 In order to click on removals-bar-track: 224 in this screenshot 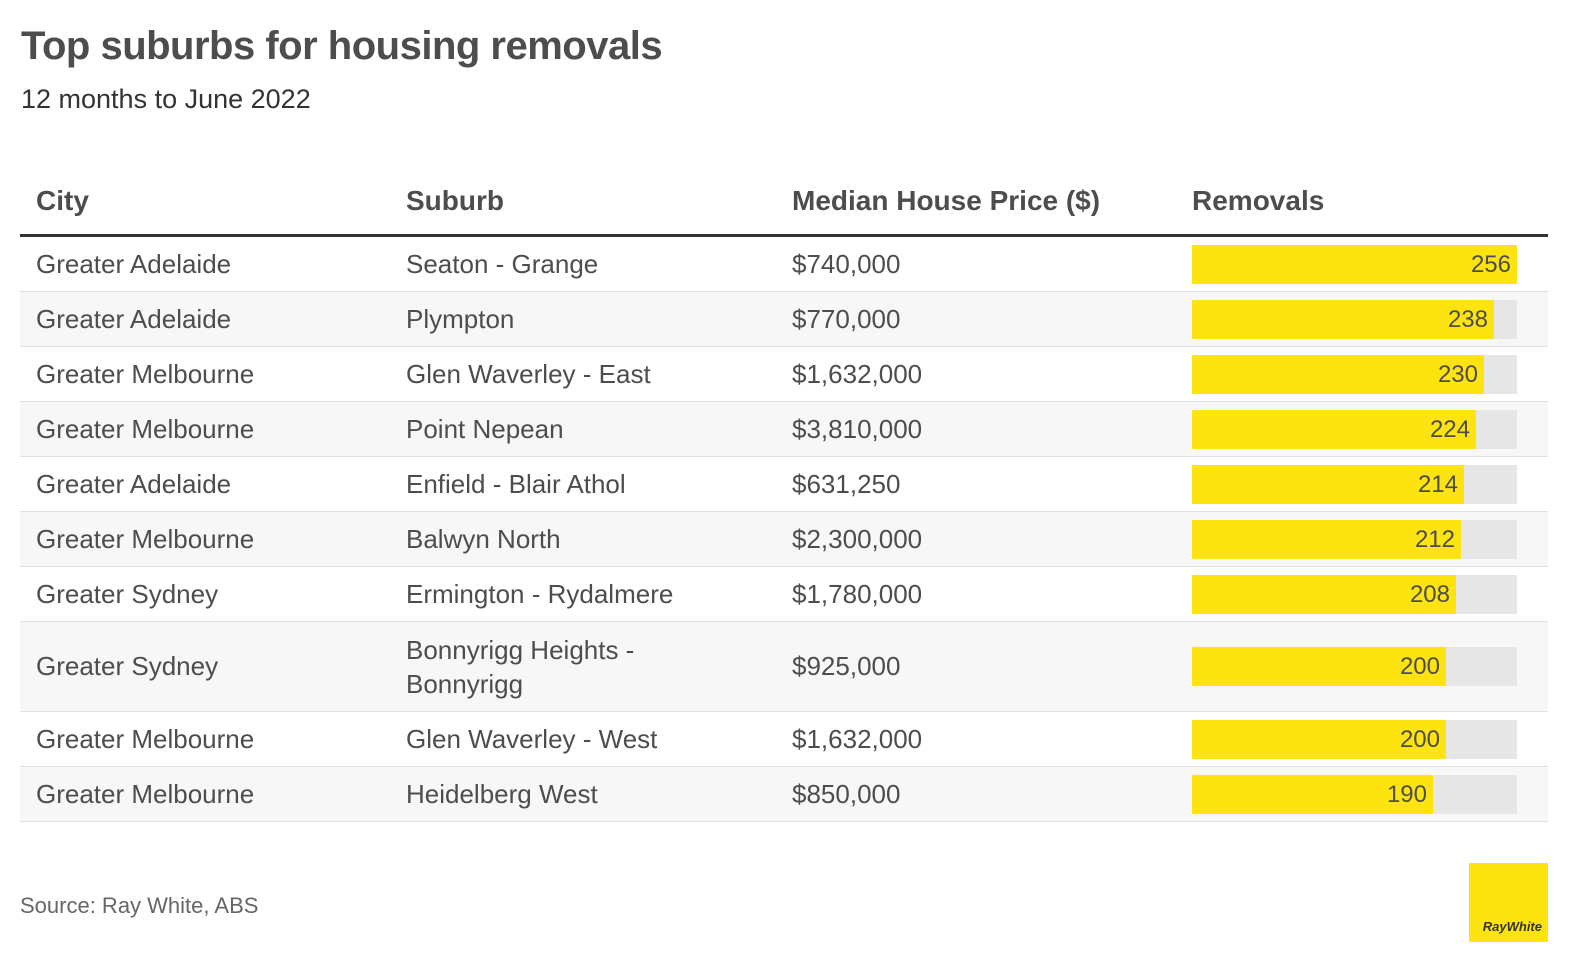, I will do `click(1354, 429)`.